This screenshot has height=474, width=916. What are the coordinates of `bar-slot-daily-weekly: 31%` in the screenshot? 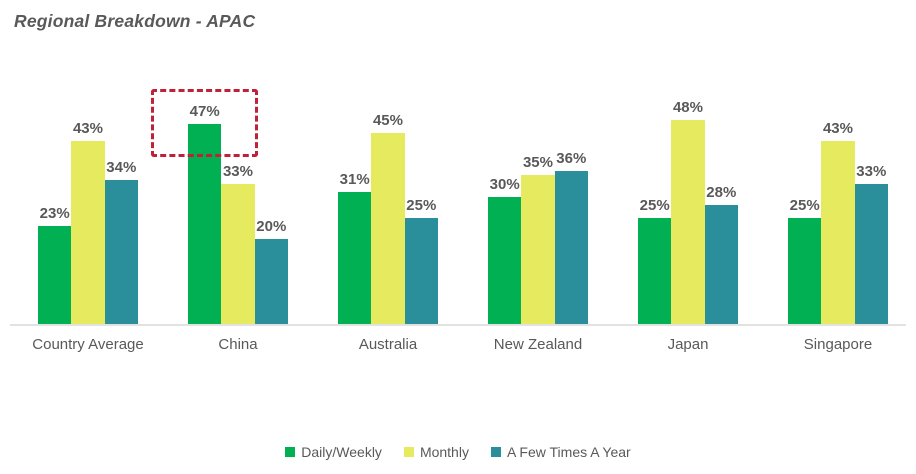 It's located at (355, 207).